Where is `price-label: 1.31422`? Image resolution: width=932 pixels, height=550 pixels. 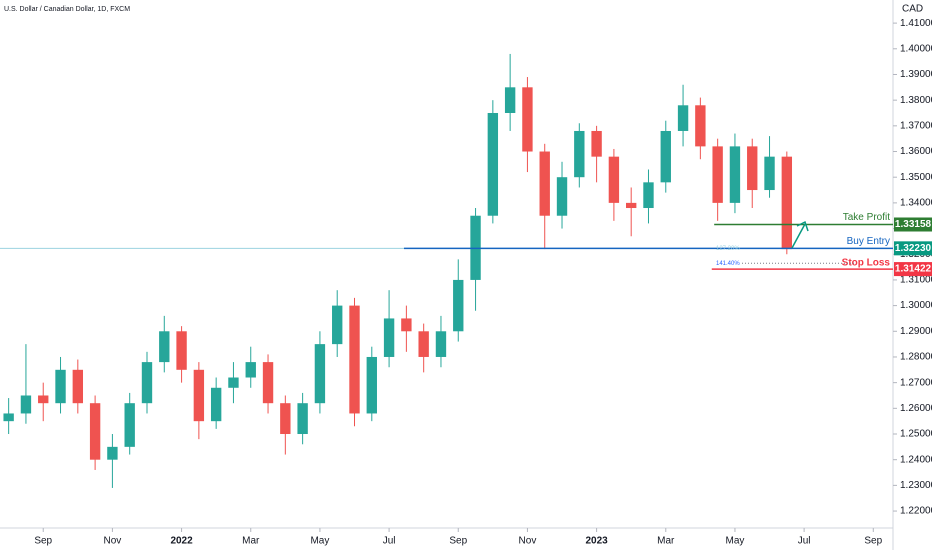 price-label: 1.31422 is located at coordinates (913, 269).